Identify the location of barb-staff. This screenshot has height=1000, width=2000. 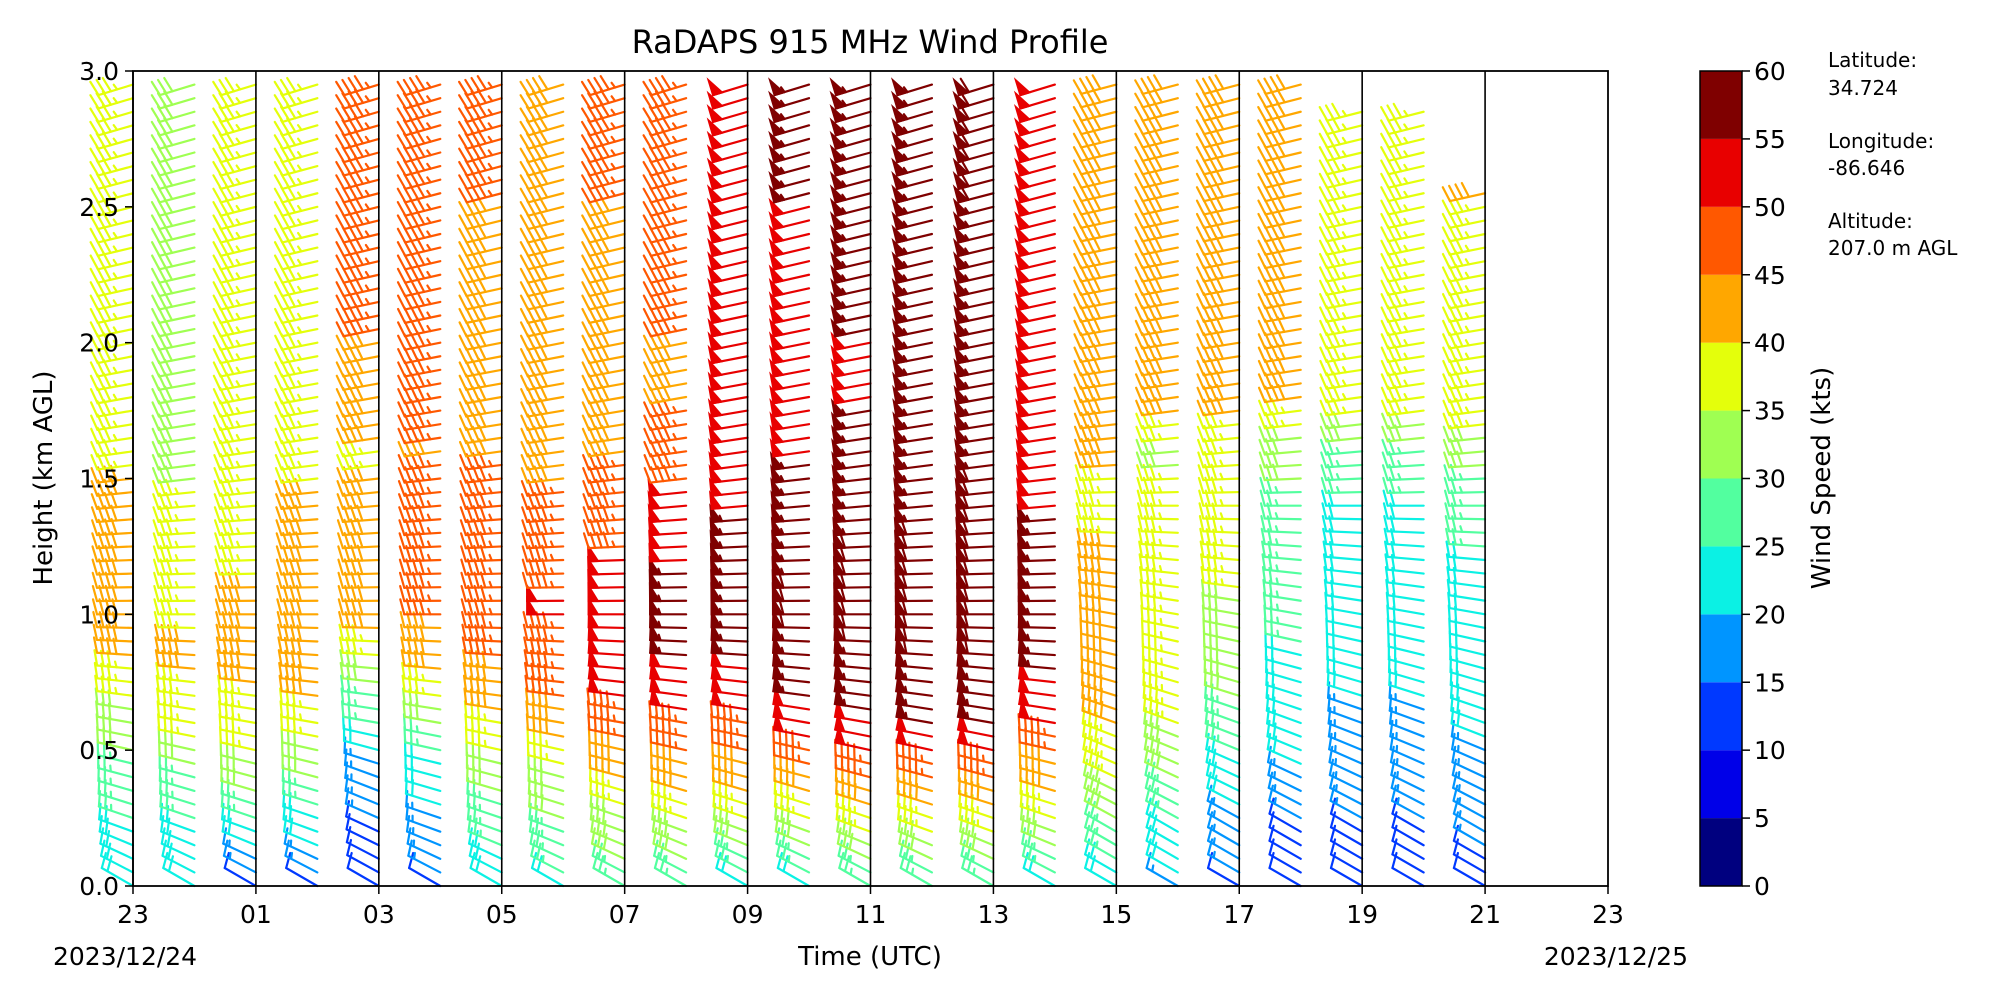
(302, 877).